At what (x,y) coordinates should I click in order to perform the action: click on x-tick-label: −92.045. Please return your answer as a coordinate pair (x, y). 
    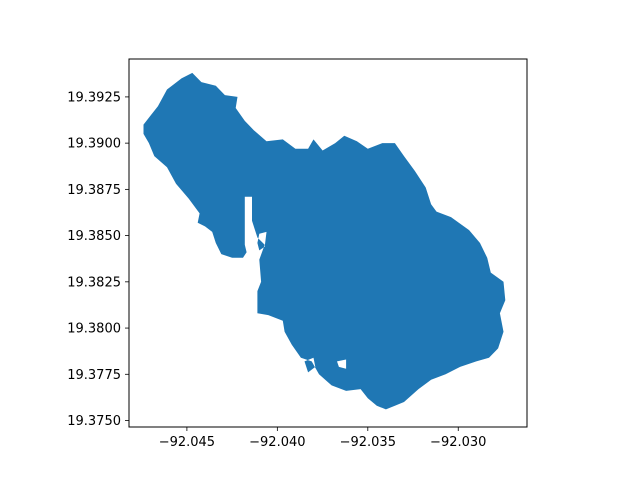
    Looking at the image, I should click on (187, 442).